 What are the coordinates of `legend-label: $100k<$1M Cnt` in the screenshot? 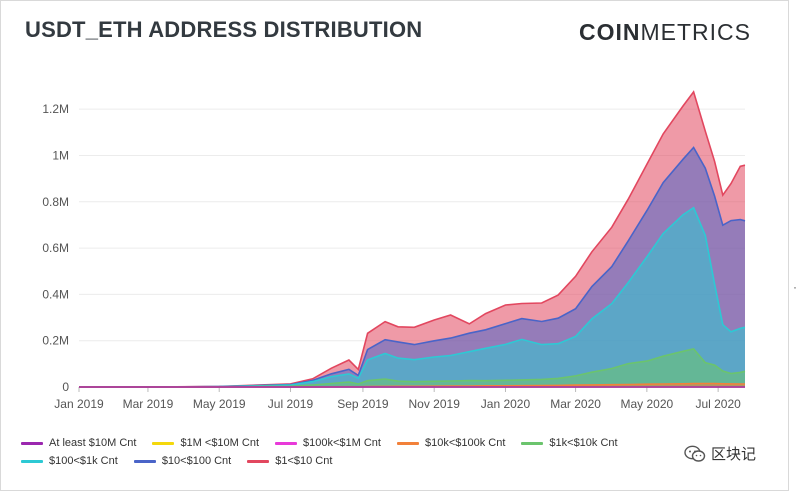 It's located at (342, 443).